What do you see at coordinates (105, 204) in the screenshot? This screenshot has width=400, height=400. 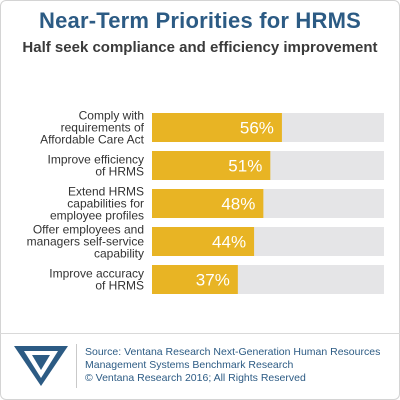 I see `category-label-line: capabilities for` at bounding box center [105, 204].